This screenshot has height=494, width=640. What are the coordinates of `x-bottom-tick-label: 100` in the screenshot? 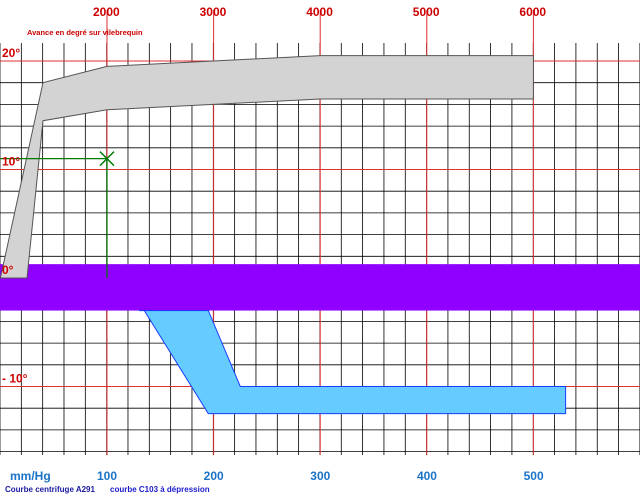 It's located at (107, 476).